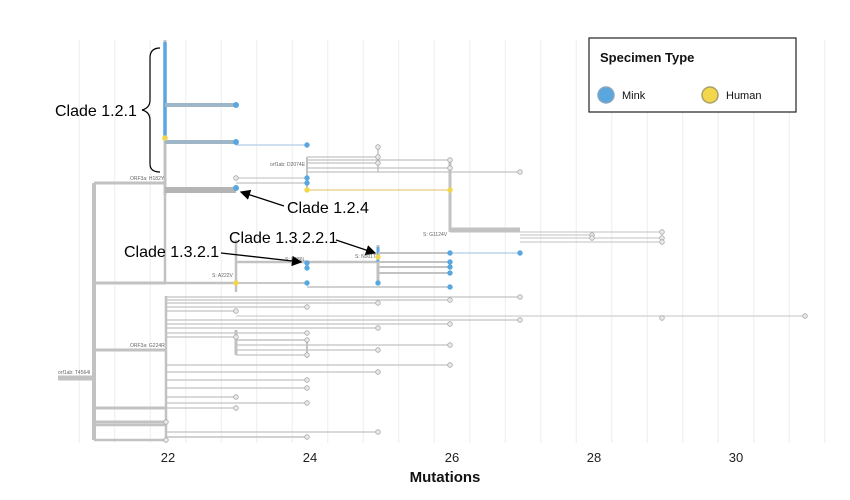  I want to click on x-tick-label: 30, so click(736, 457).